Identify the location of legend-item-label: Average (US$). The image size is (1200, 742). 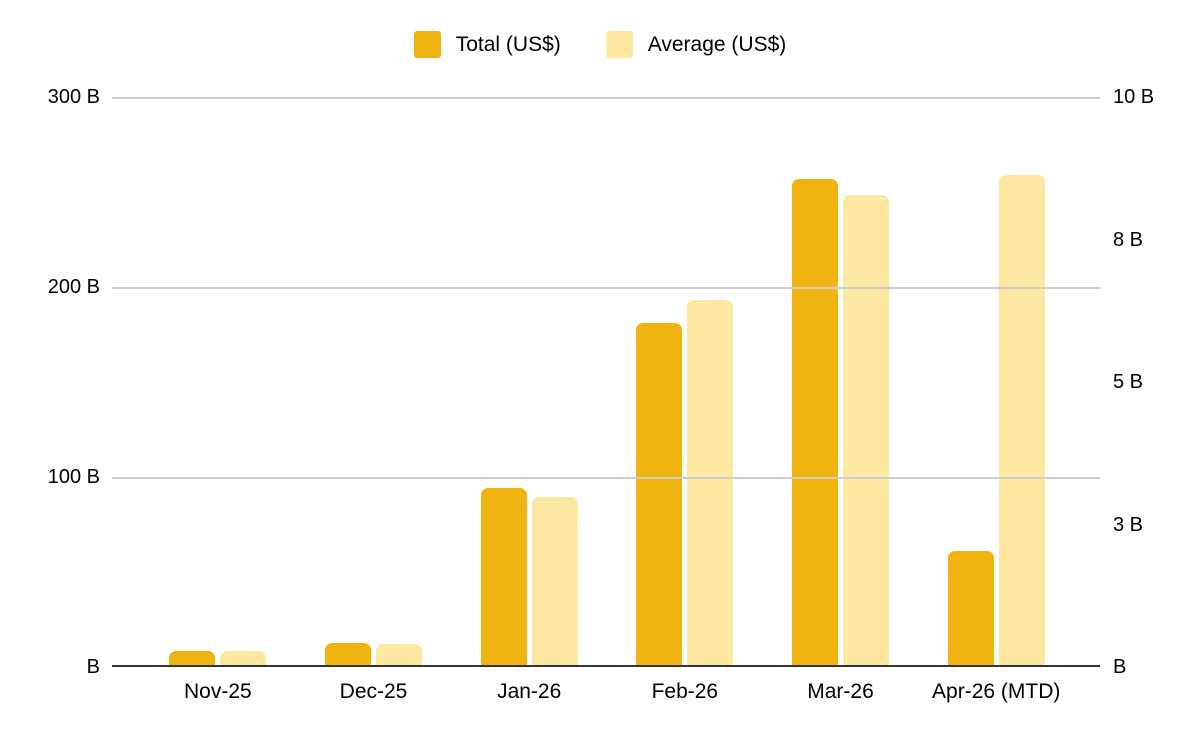
(717, 44).